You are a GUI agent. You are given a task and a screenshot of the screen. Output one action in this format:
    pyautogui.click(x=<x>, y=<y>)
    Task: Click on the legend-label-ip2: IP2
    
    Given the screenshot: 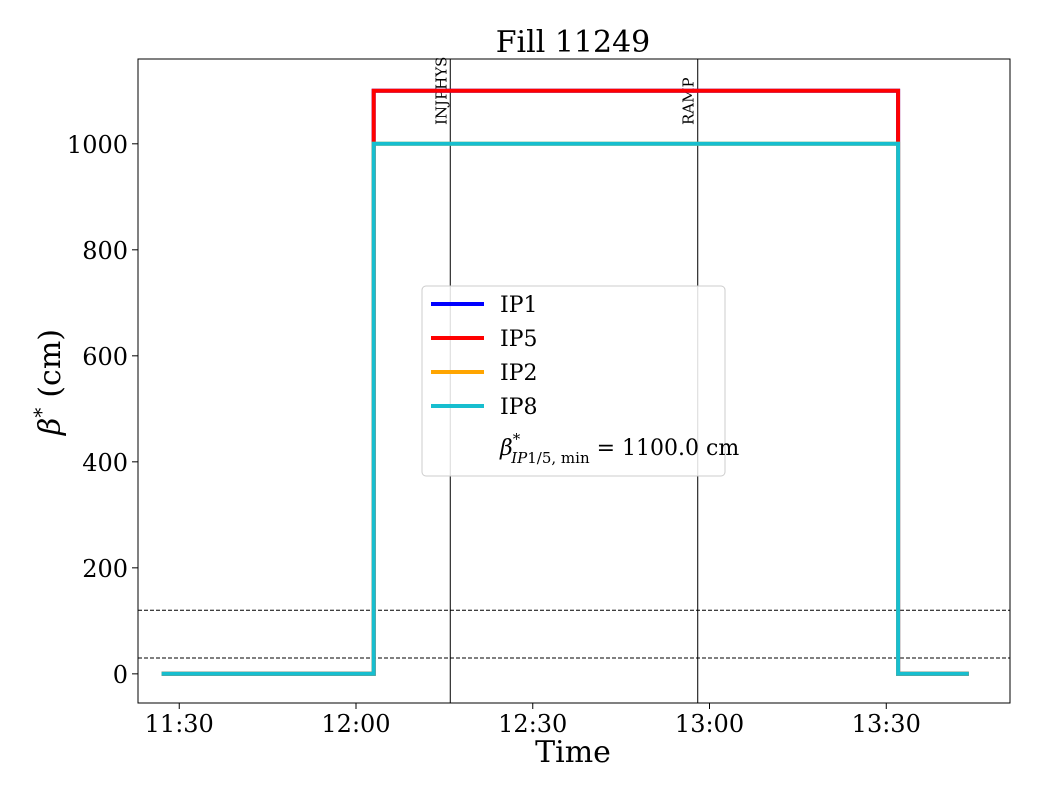 What is the action you would take?
    pyautogui.click(x=519, y=373)
    